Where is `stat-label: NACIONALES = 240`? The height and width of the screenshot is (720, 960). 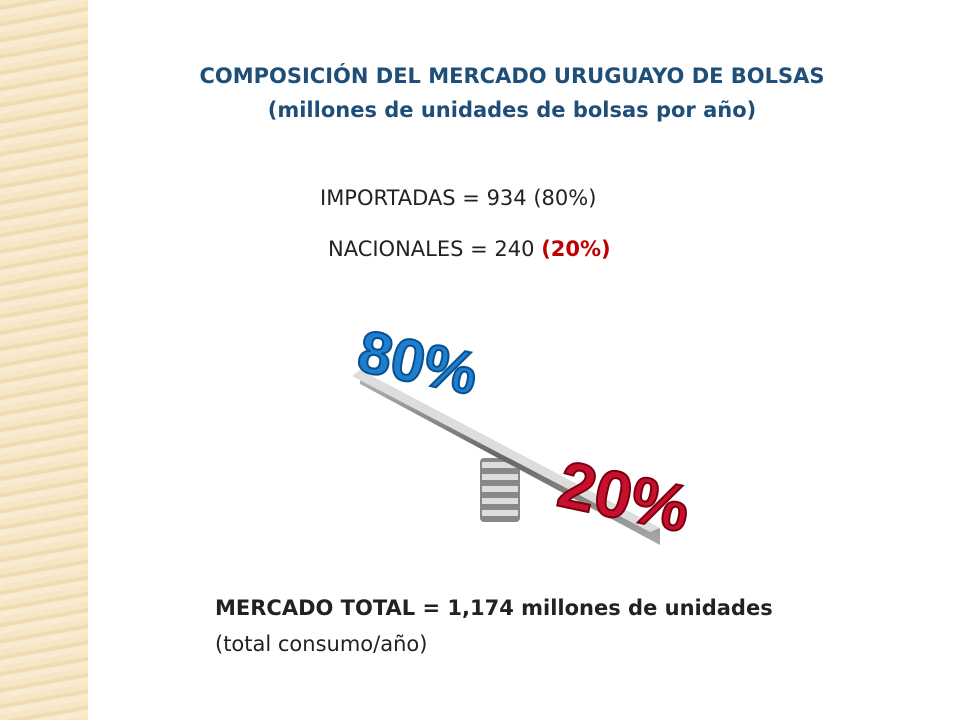 stat-label: NACIONALES = 240 is located at coordinates (431, 249).